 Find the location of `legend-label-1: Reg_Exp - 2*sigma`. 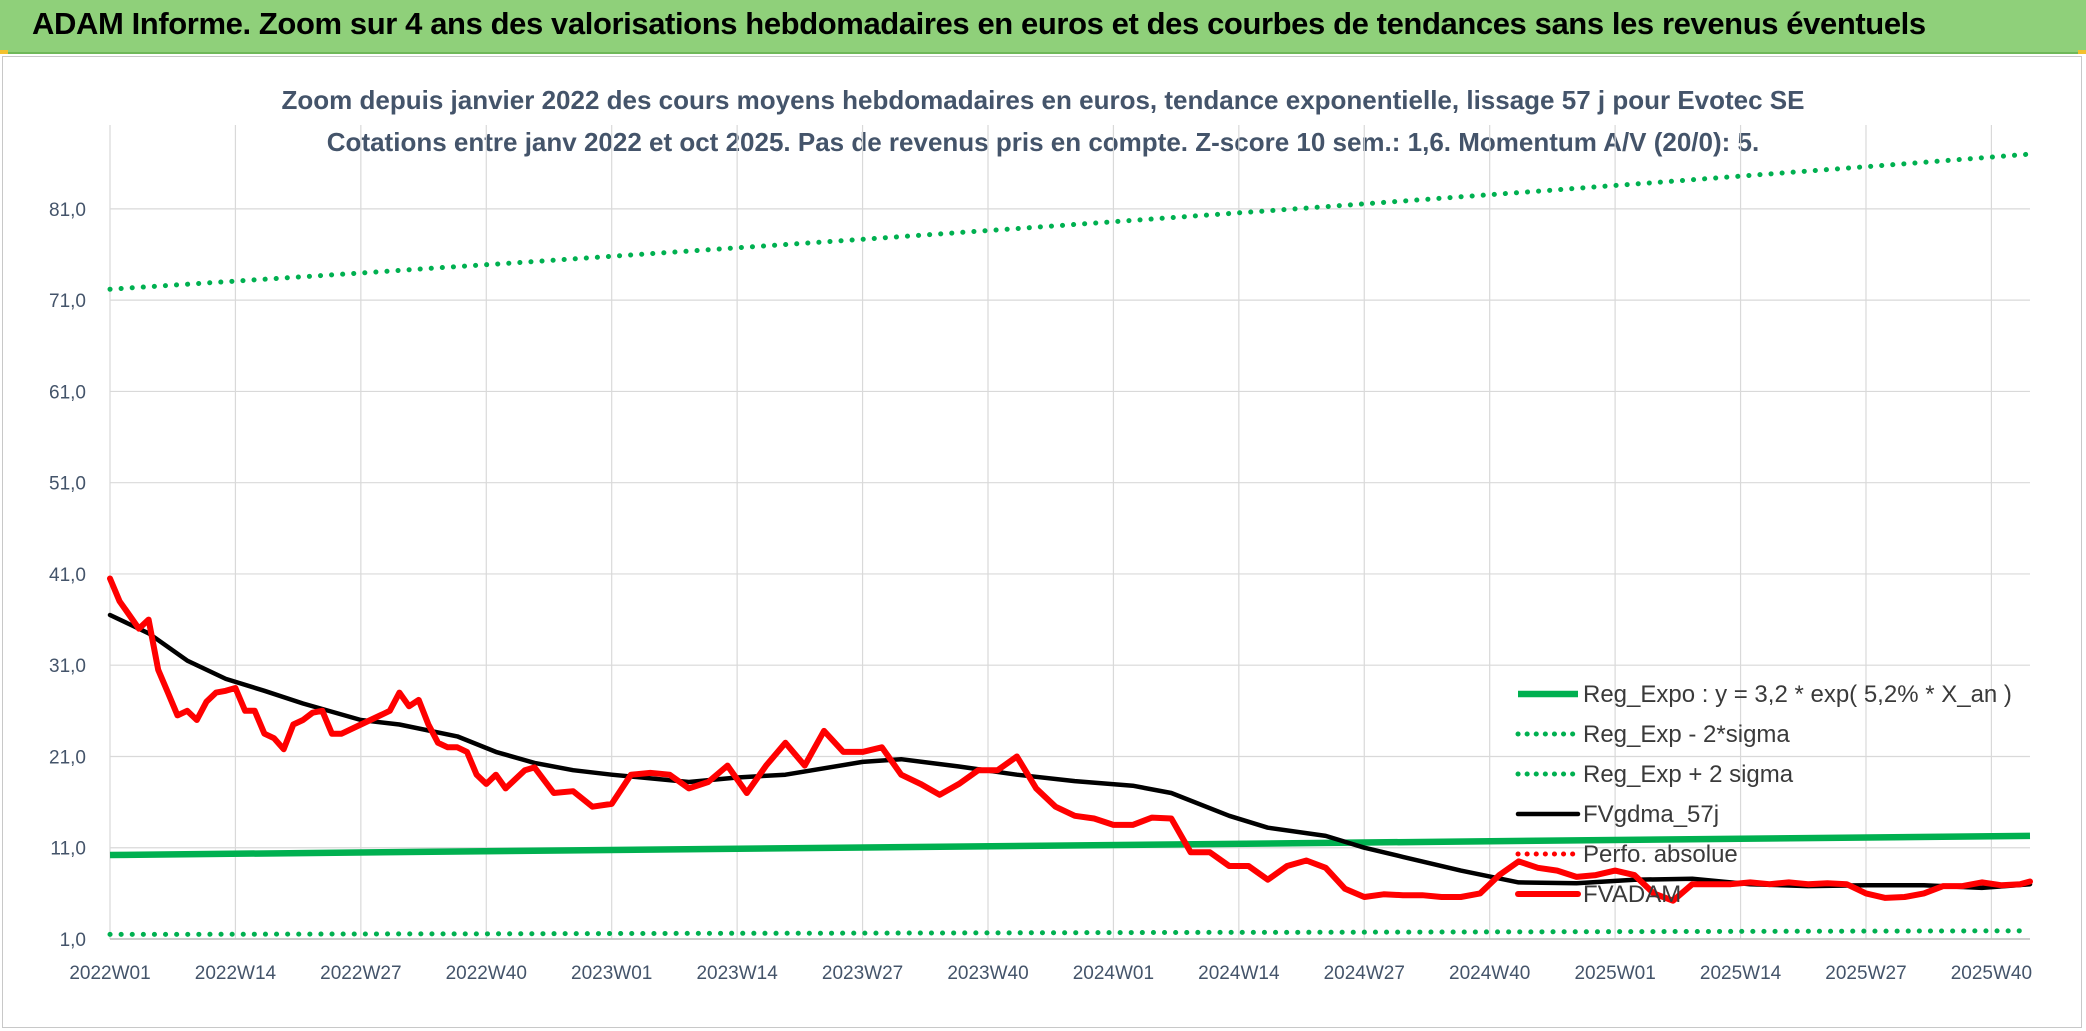

legend-label-1: Reg_Exp - 2*sigma is located at coordinates (1686, 734).